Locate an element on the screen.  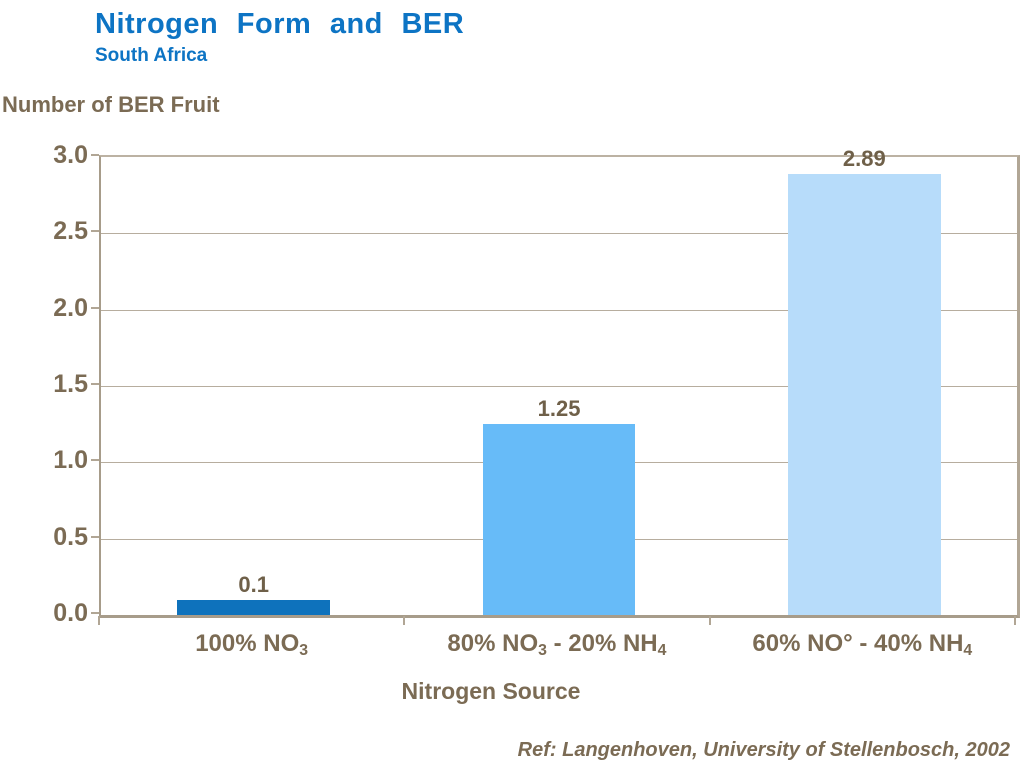
y-tick-label: 0.0 is located at coordinates (70, 613).